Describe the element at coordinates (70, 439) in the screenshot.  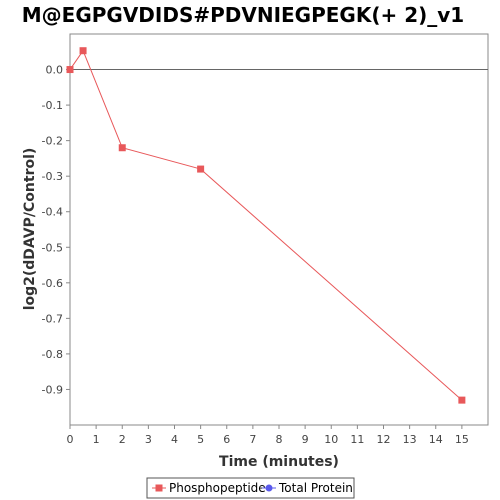
I see `x-tick-label: 0` at that location.